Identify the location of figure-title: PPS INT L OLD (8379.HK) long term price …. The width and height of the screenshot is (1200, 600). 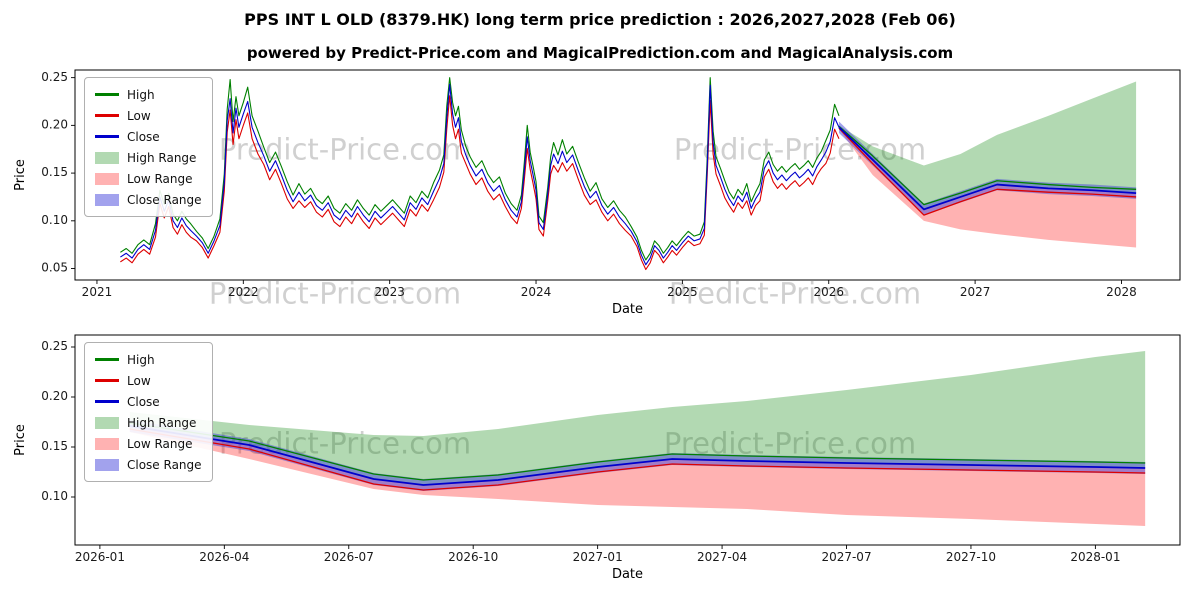
(600, 19).